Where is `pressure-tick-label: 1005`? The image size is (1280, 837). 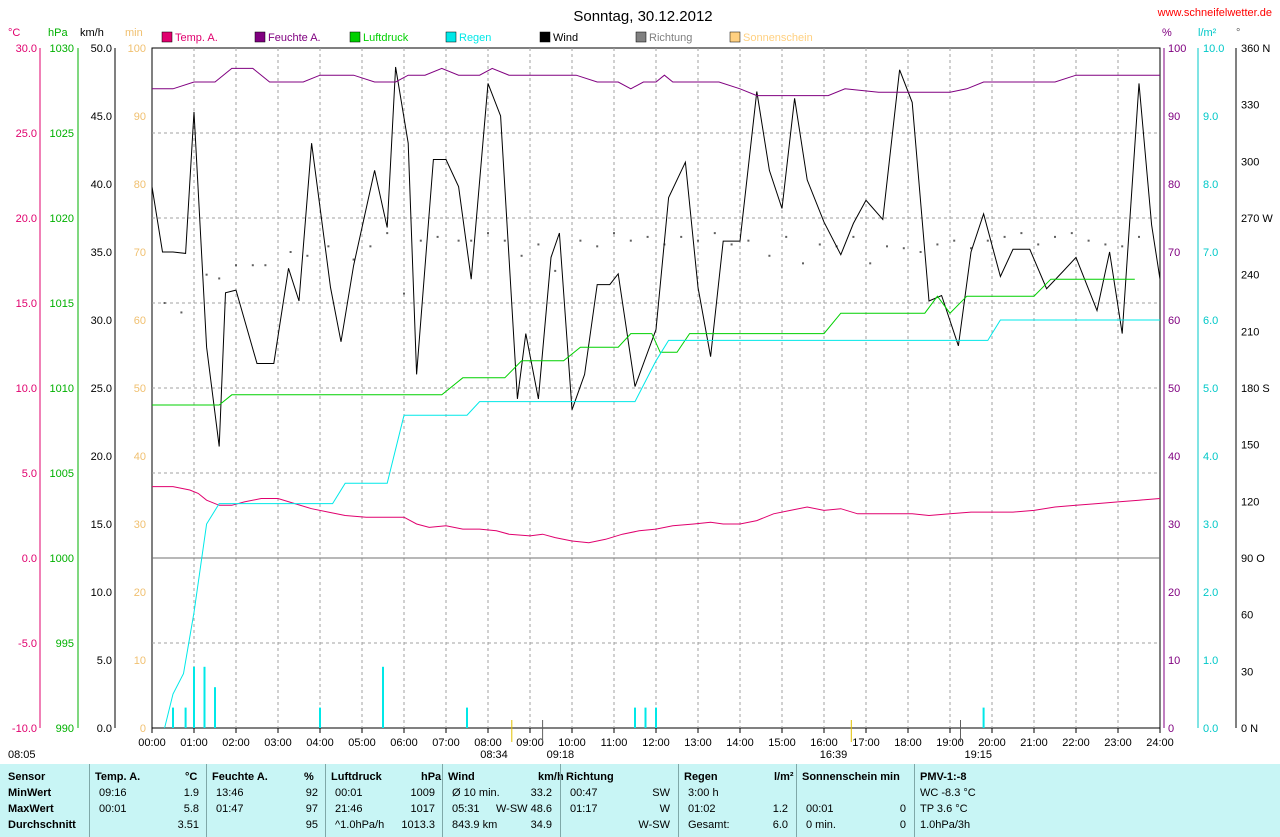 pressure-tick-label: 1005 is located at coordinates (62, 474).